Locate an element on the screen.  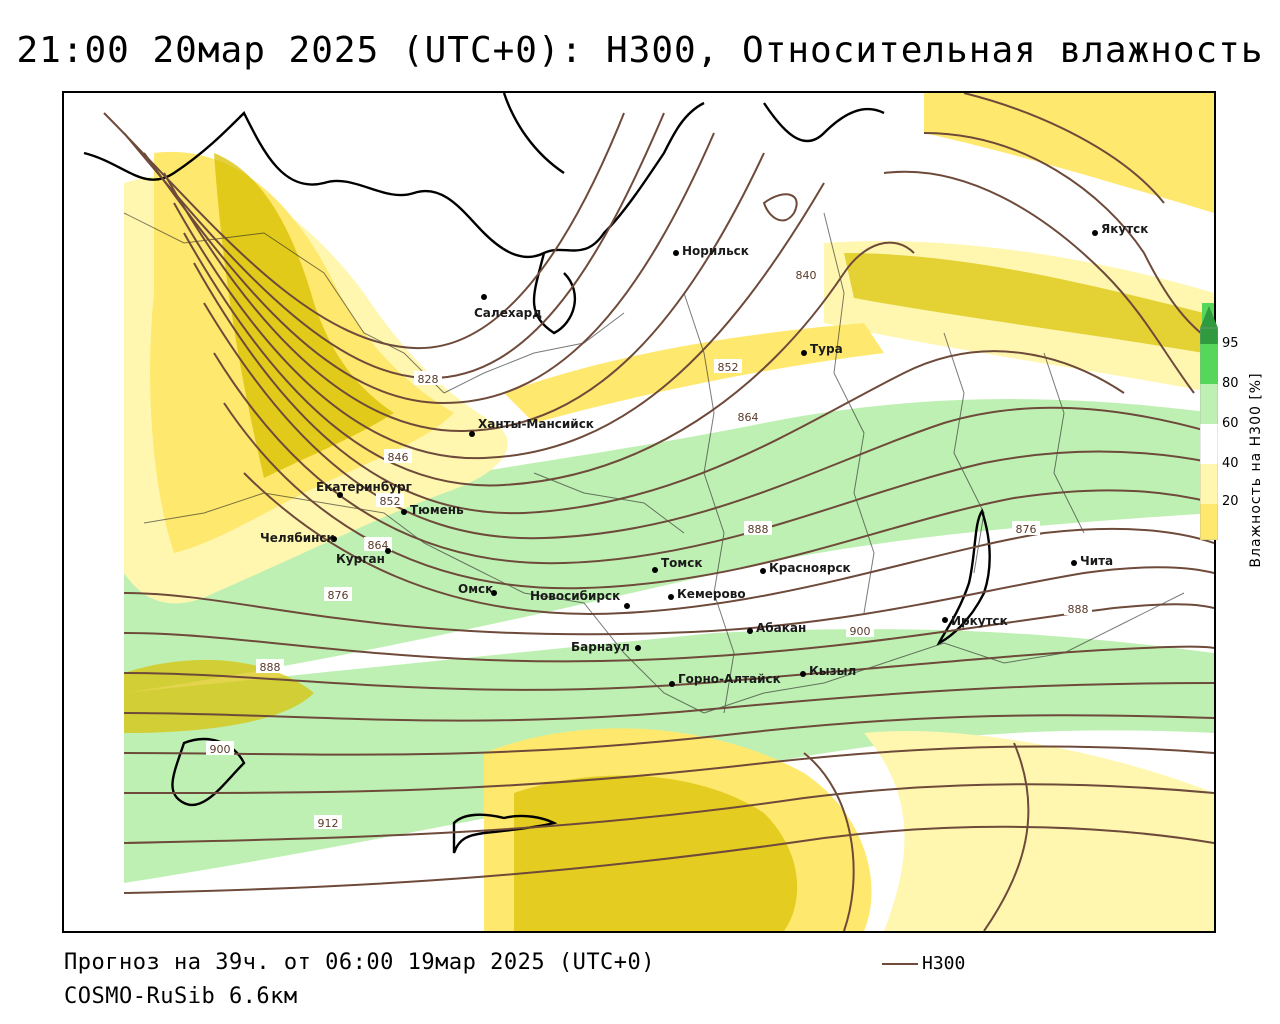
colorbar-bottom is located at coordinates (1209, 522).